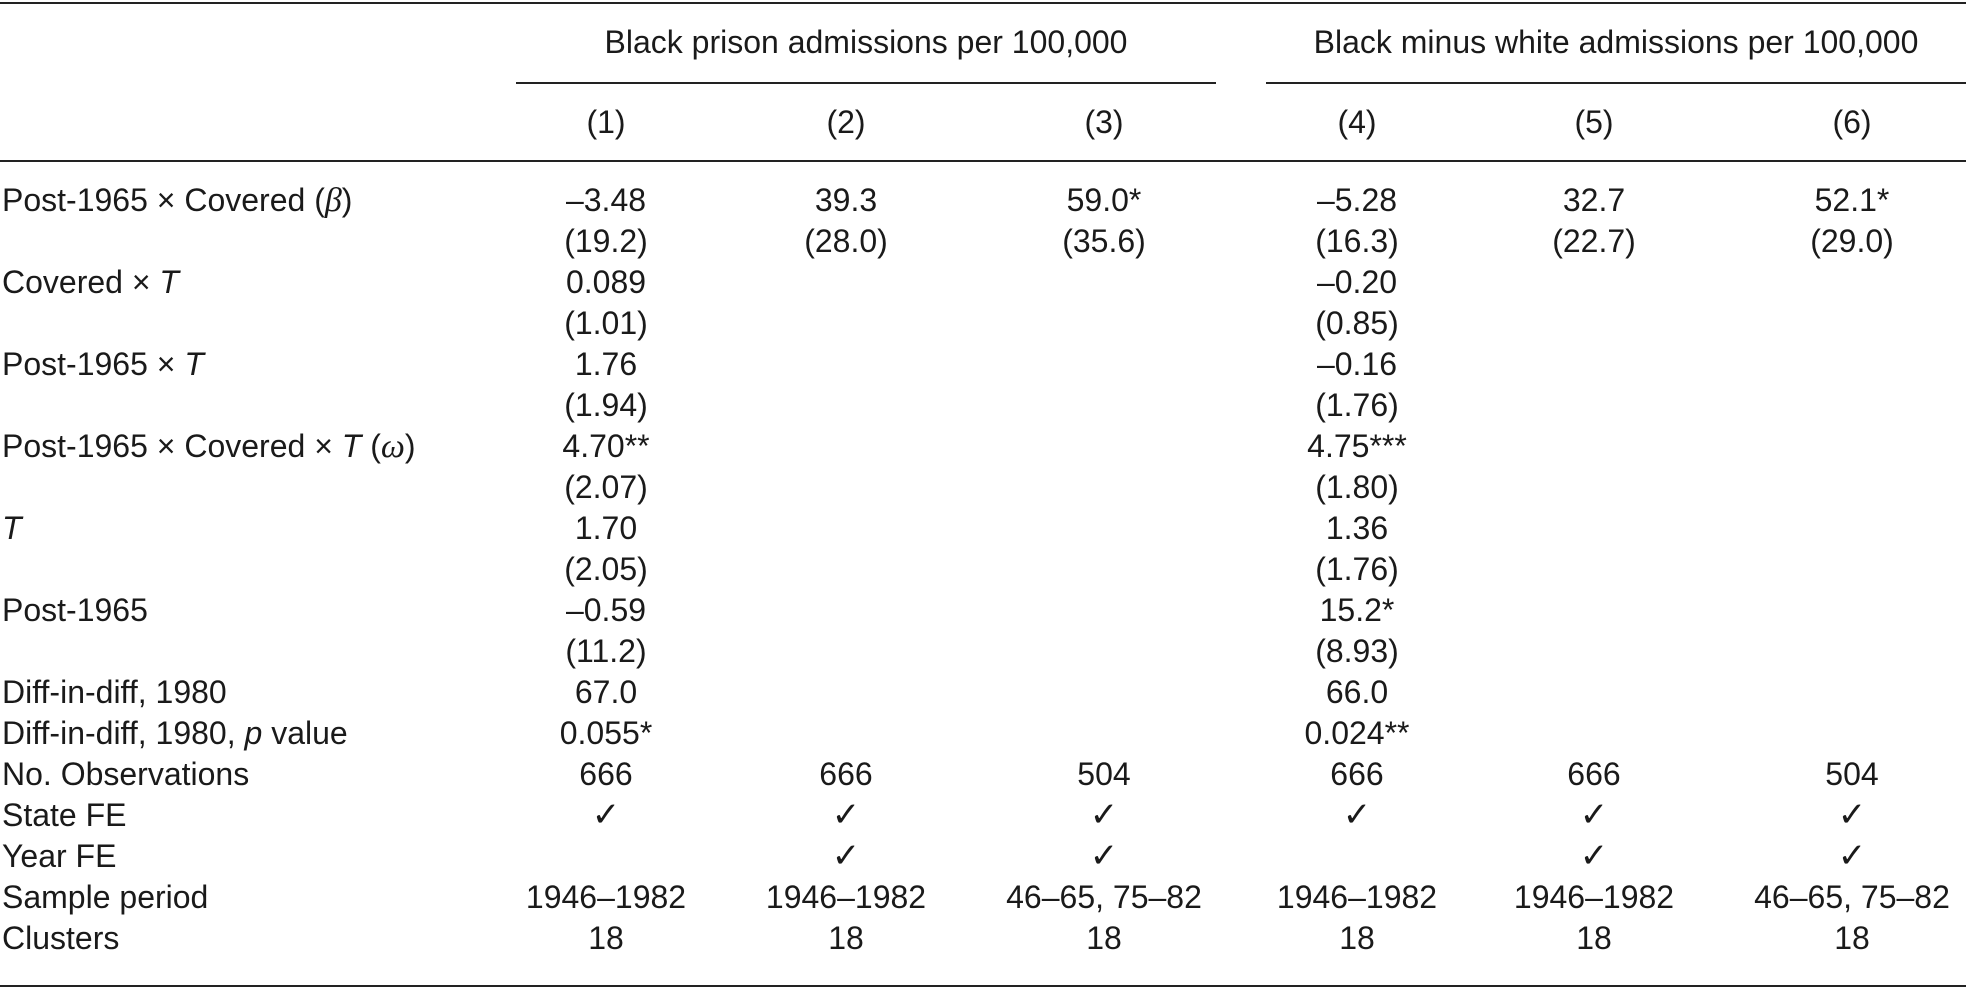 Image resolution: width=1966 pixels, height=990 pixels. Describe the element at coordinates (1357, 651) in the screenshot. I see `table-cell-r12-c4: (8.93)` at that location.